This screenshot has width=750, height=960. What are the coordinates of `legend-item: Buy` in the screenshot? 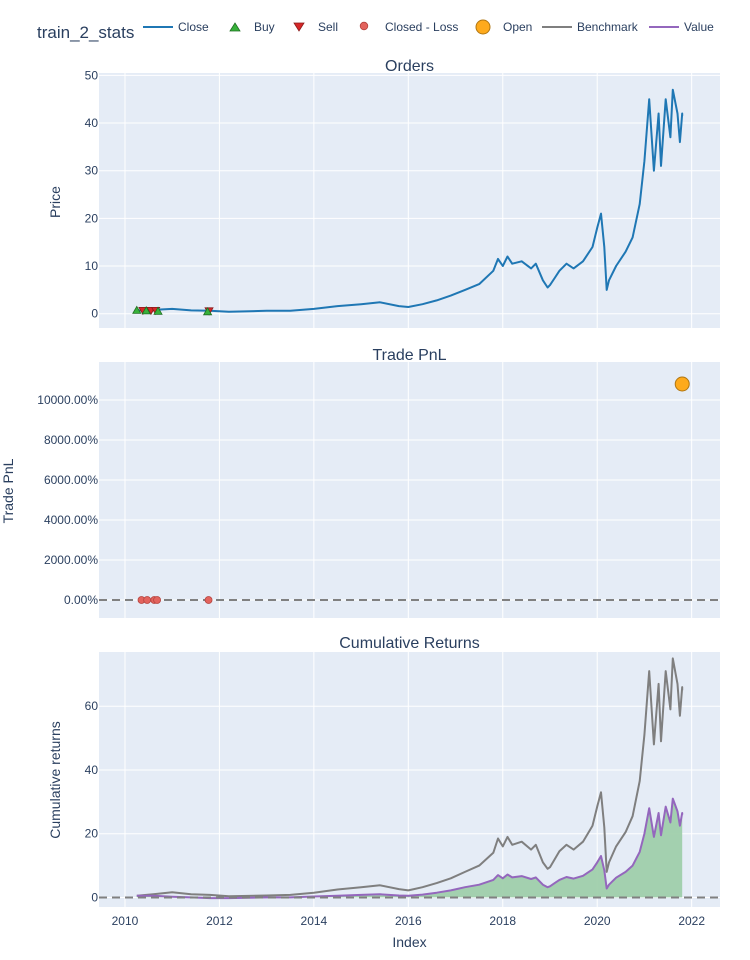 It's located at (252, 27).